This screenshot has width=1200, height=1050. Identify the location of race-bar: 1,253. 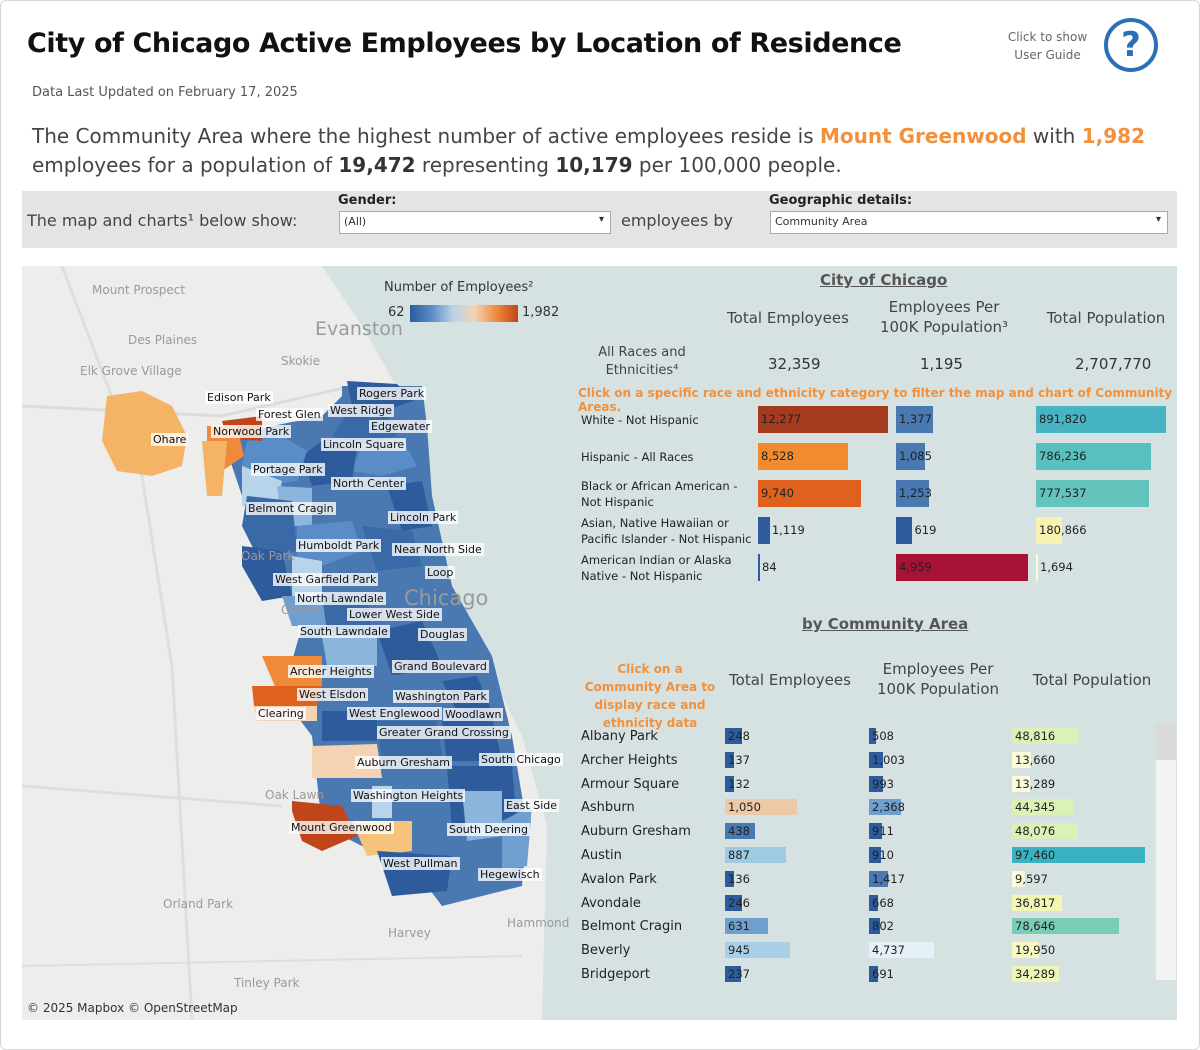
(914, 493).